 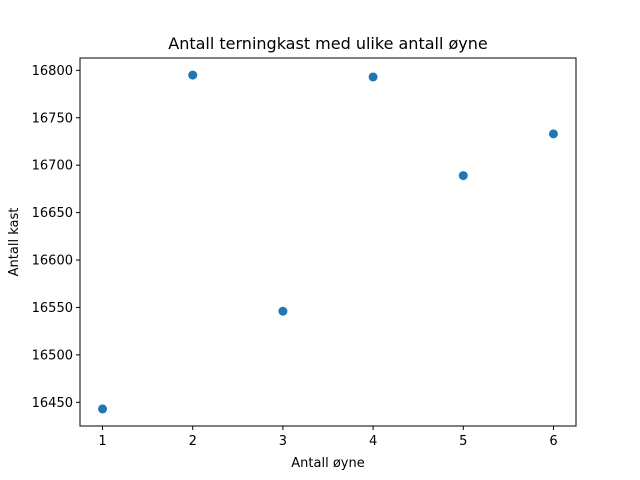 I want to click on y-tick-label: 16800, so click(x=52, y=71).